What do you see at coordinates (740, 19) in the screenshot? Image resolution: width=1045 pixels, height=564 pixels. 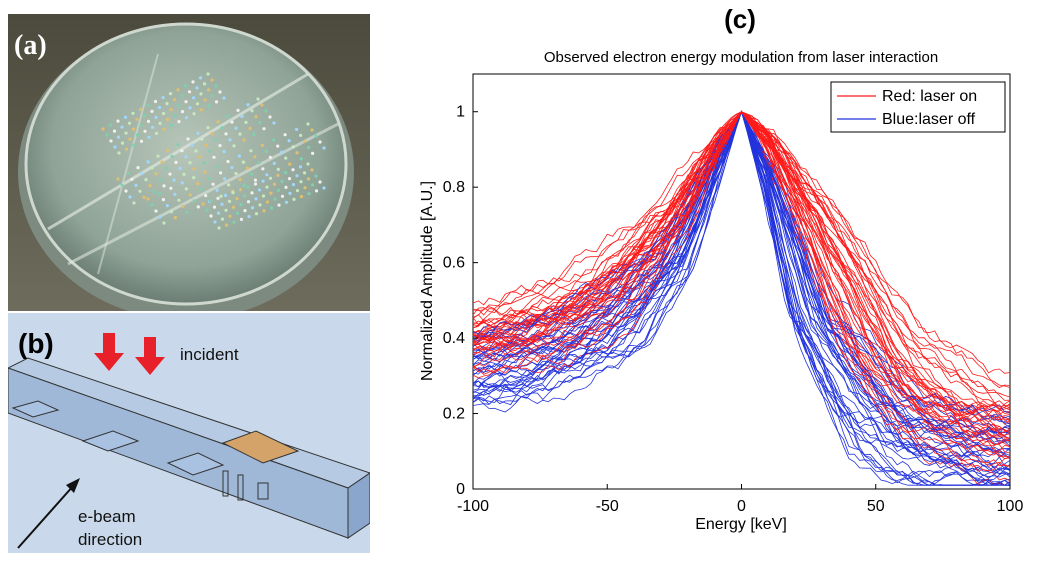 I see `panel-label-c: (c)` at bounding box center [740, 19].